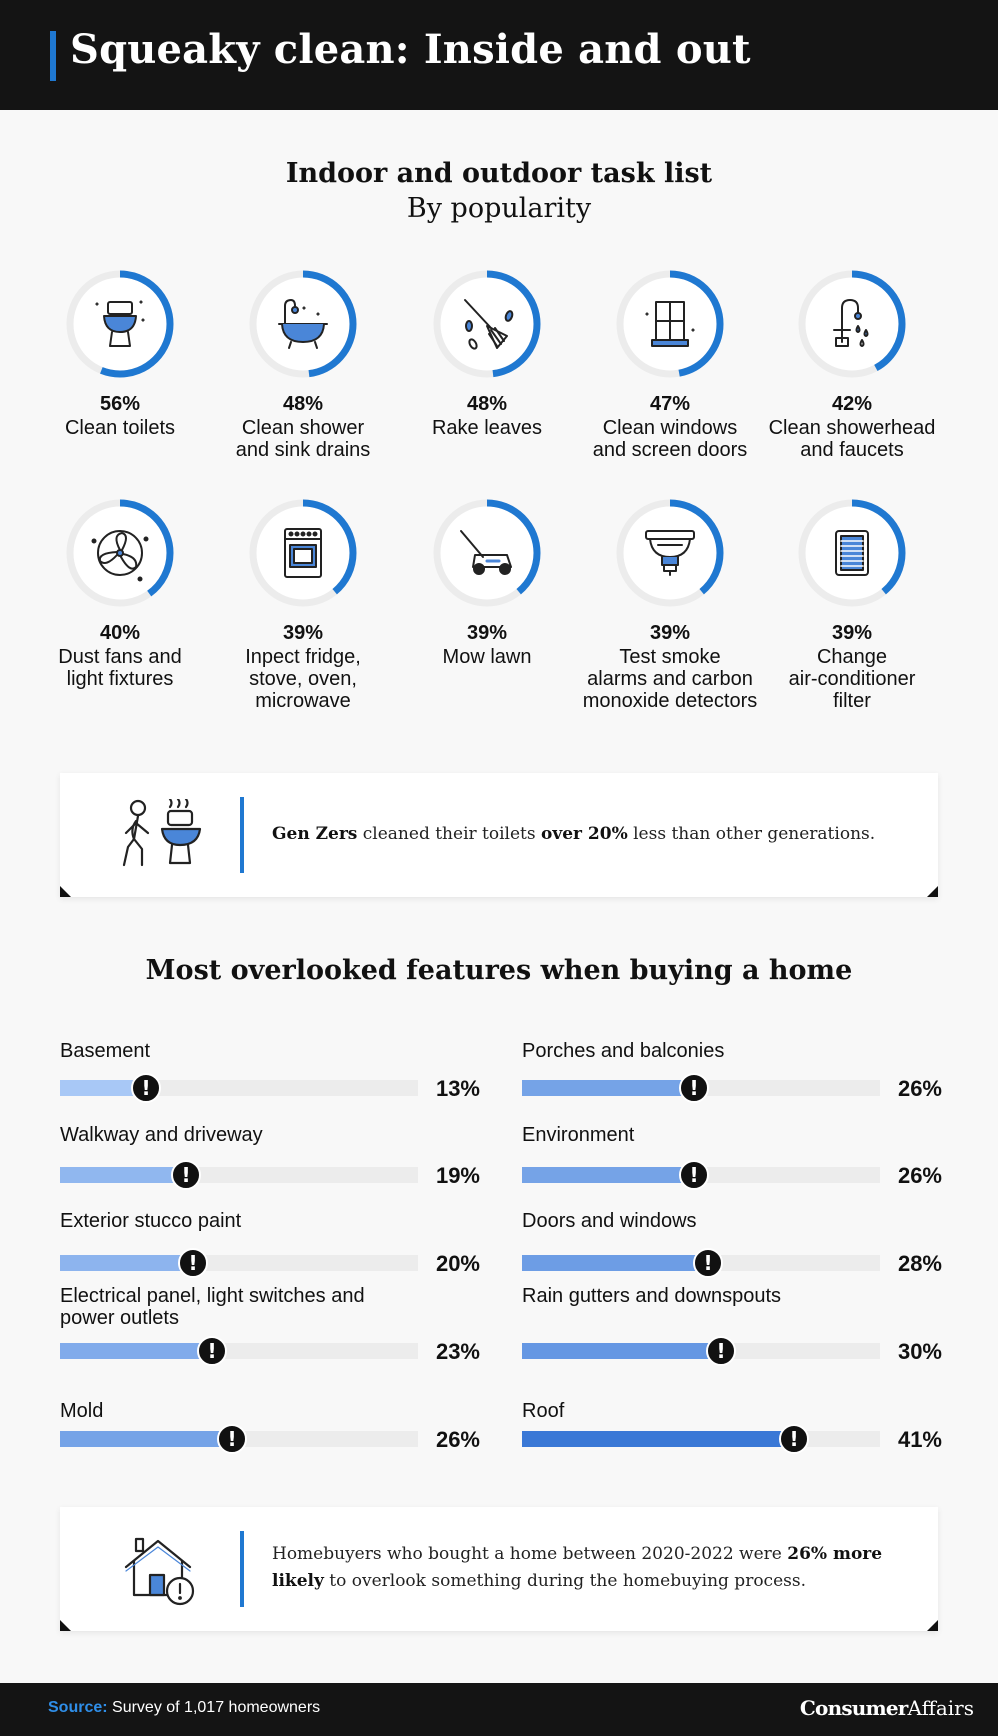  What do you see at coordinates (852, 404) in the screenshot?
I see `task-percentage: 42%` at bounding box center [852, 404].